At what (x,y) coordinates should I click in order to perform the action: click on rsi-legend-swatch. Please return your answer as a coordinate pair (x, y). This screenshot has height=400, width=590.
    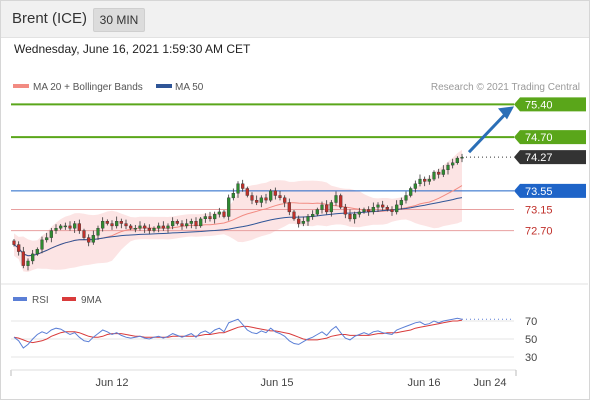
    Looking at the image, I should click on (20, 299).